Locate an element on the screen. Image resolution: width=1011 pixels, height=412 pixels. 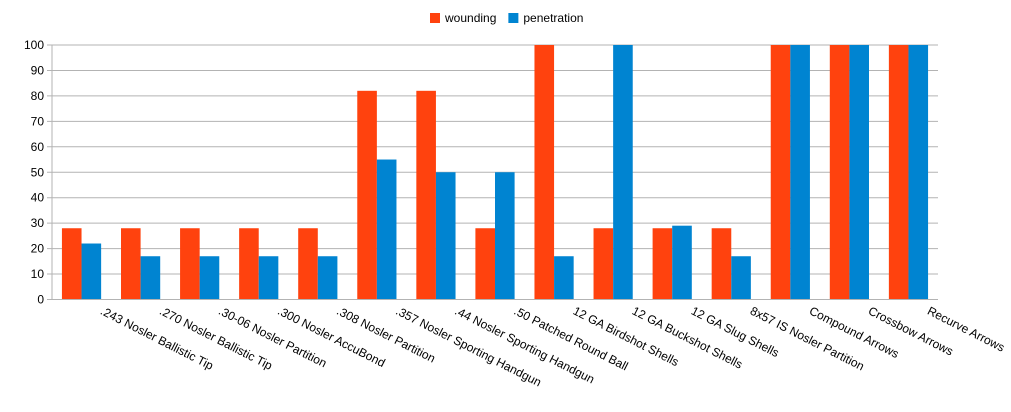
y-tick-label: 60 is located at coordinates (38, 147).